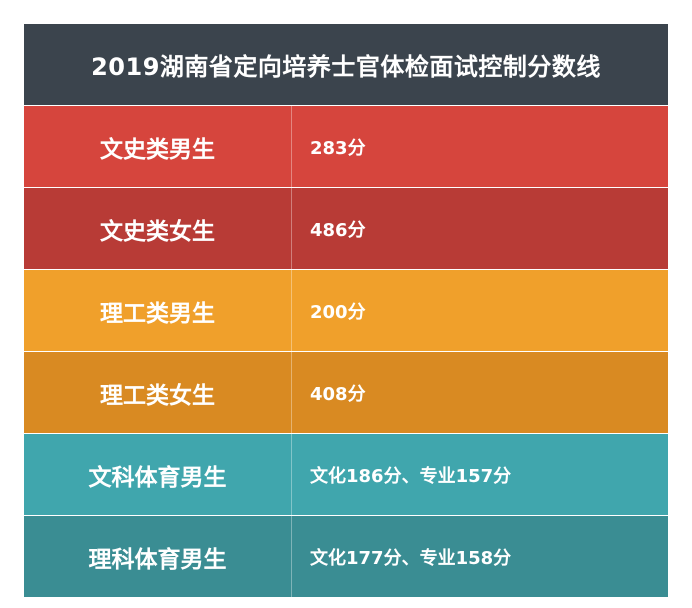 This screenshot has height=608, width=692. I want to click on table-row: 理科体育男生 文化177分、专业158分, so click(346, 556).